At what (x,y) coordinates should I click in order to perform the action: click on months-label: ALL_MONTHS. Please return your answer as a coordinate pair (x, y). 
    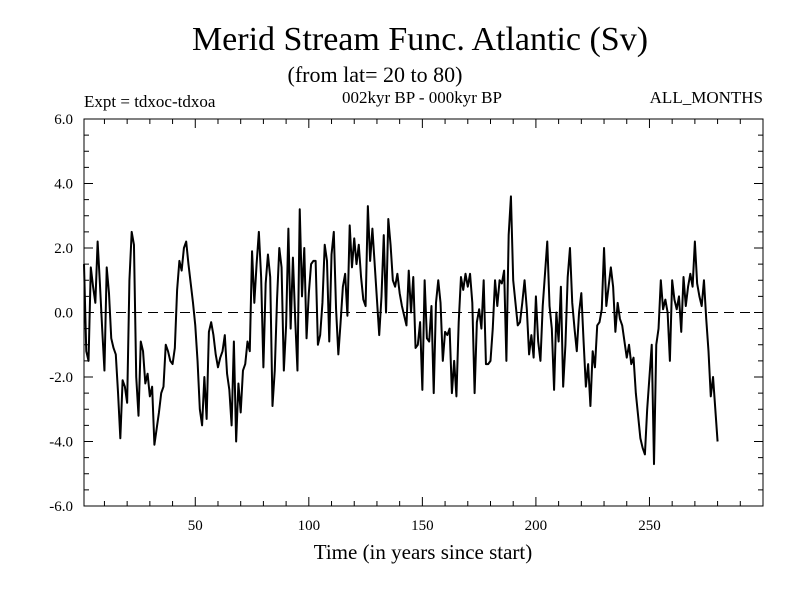
    Looking at the image, I should click on (706, 97).